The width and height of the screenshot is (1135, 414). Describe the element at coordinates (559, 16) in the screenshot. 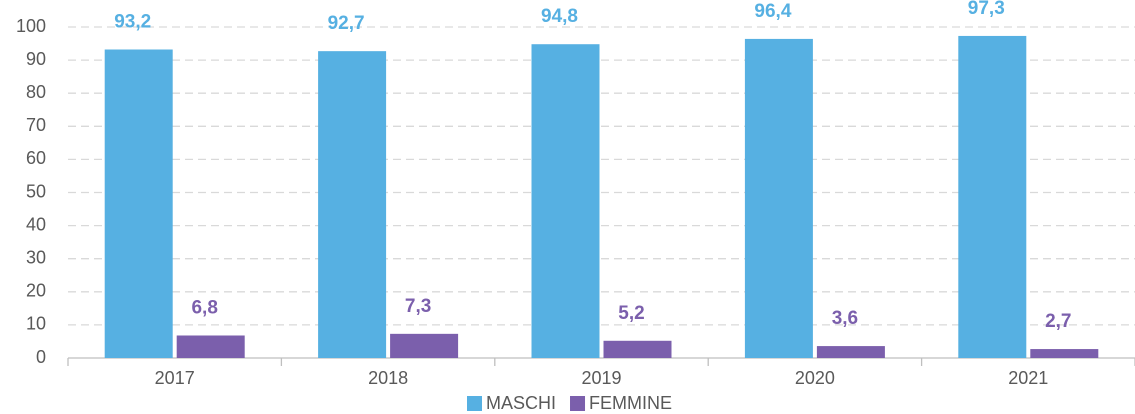

I see `value-label: 94,8` at that location.